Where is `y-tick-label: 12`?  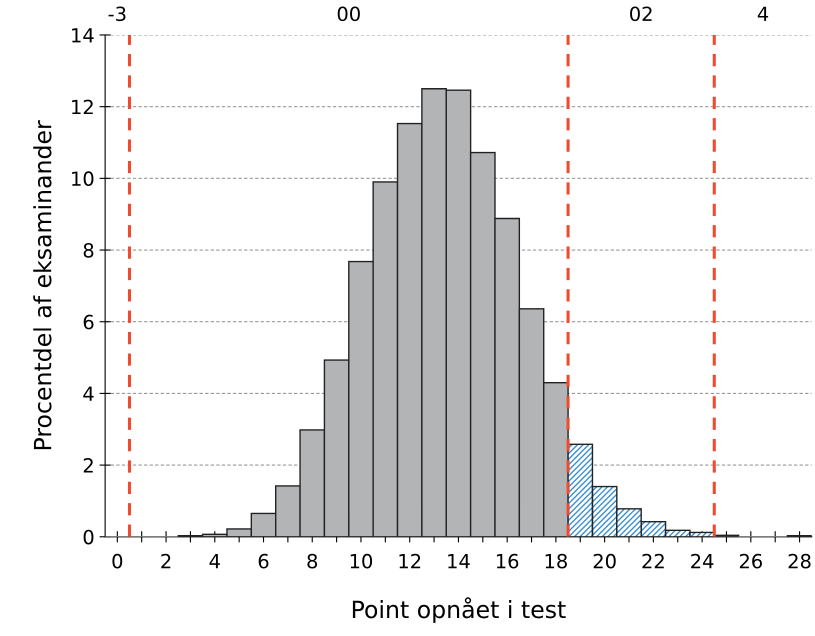
y-tick-label: 12 is located at coordinates (82, 107).